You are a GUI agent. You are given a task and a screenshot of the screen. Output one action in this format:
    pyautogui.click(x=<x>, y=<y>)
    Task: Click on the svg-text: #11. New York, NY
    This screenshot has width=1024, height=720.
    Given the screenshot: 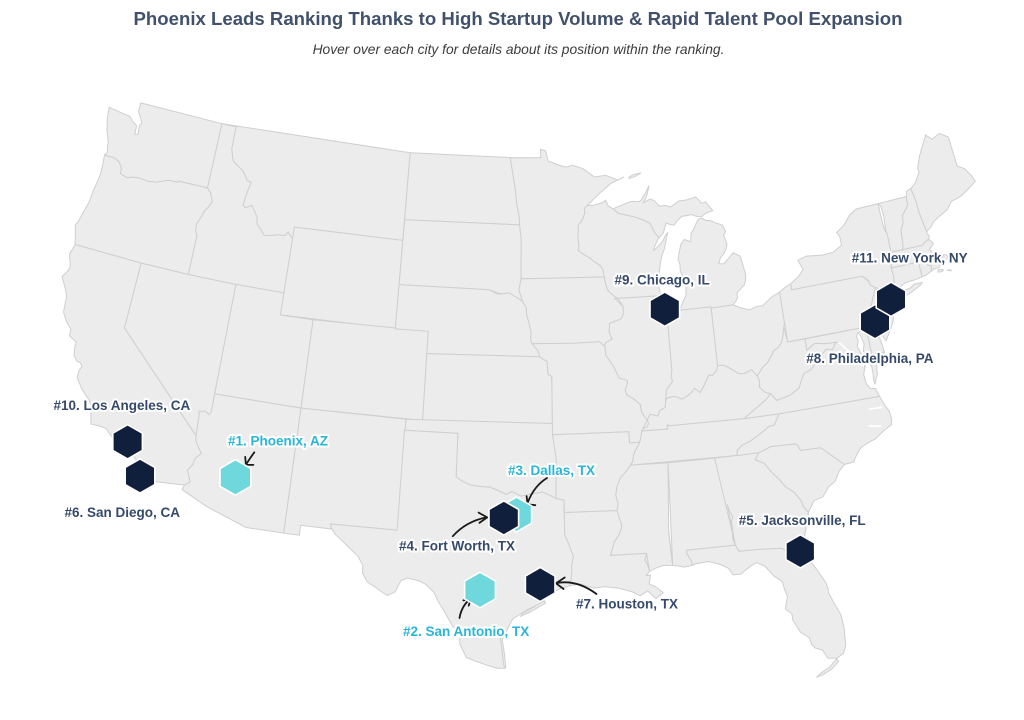 What is the action you would take?
    pyautogui.click(x=910, y=257)
    